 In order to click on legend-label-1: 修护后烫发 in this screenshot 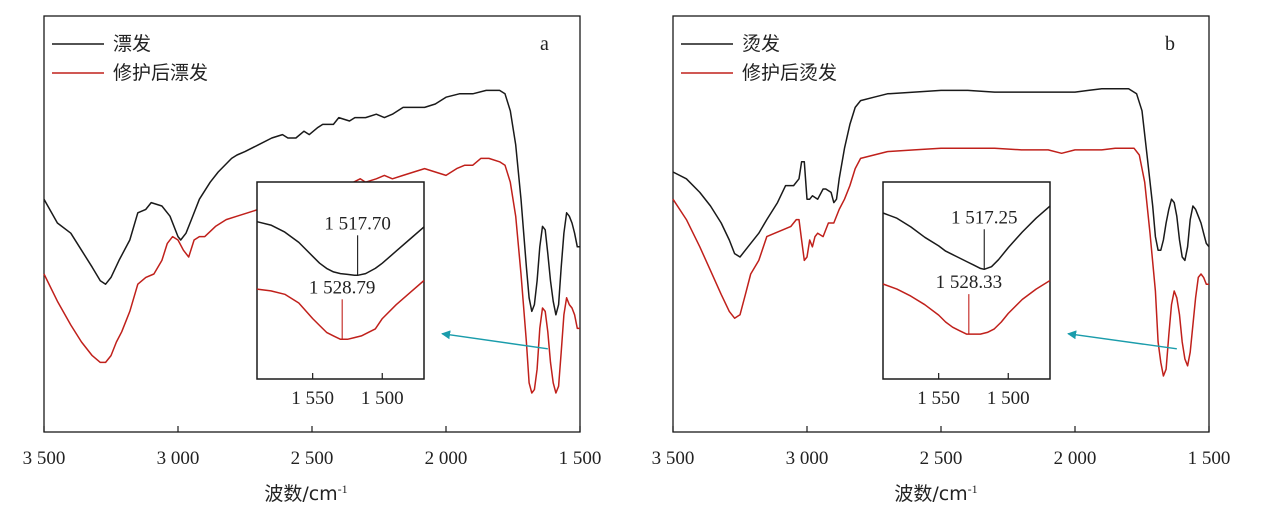, I will do `click(789, 73)`.